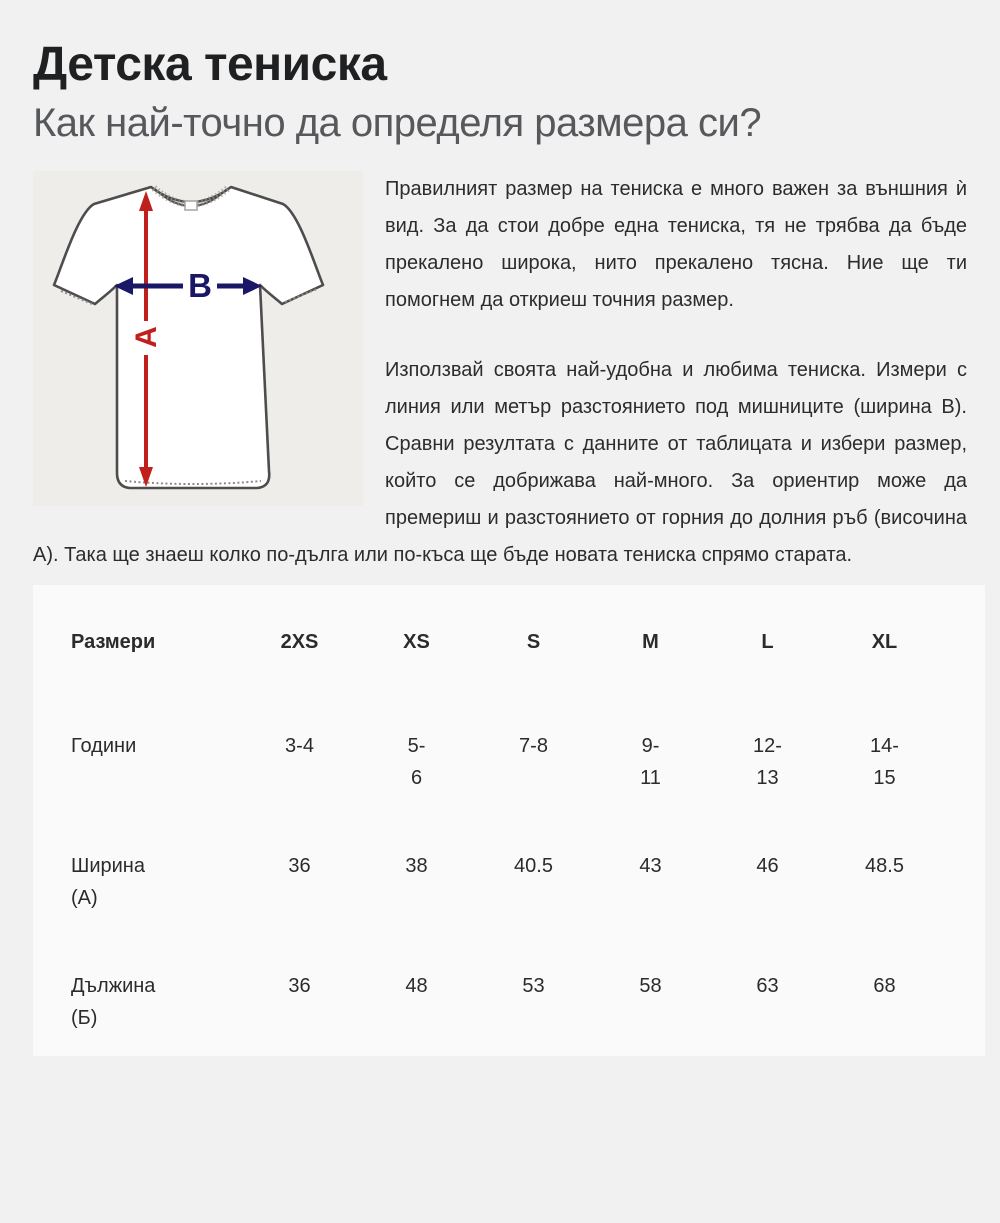 This screenshot has width=1000, height=1223. What do you see at coordinates (884, 865) in the screenshot?
I see `width-xl: 48.5` at bounding box center [884, 865].